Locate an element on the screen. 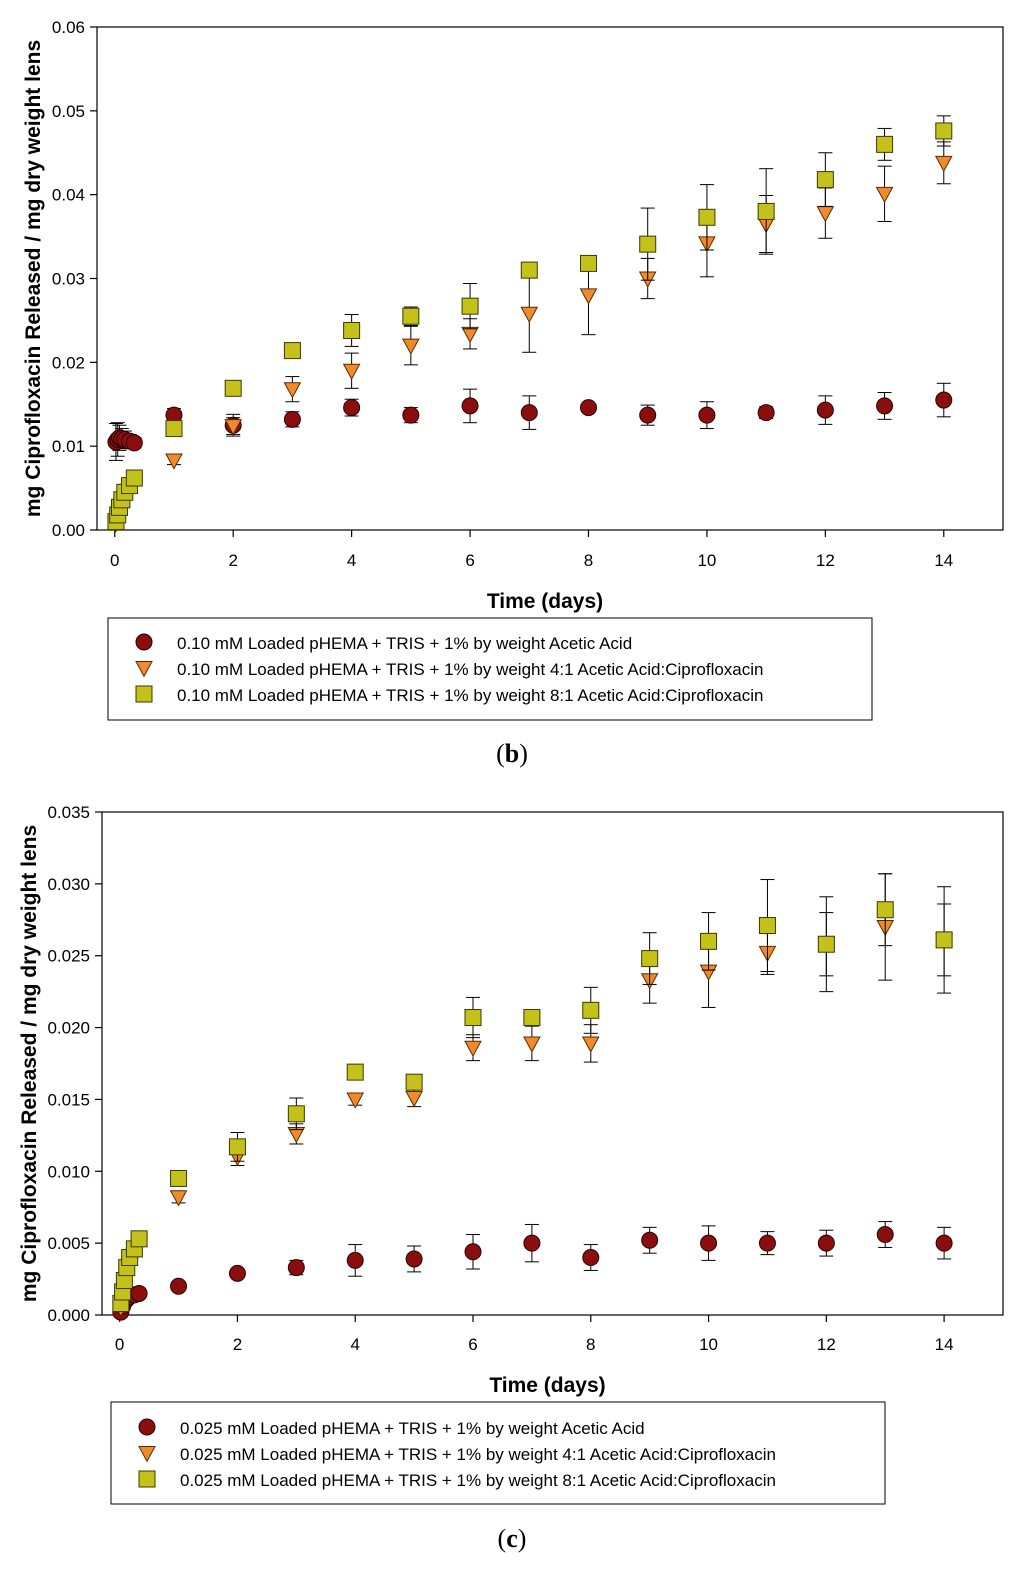 This screenshot has width=1024, height=1578. y-tick-label: 0.03 is located at coordinates (68, 279).